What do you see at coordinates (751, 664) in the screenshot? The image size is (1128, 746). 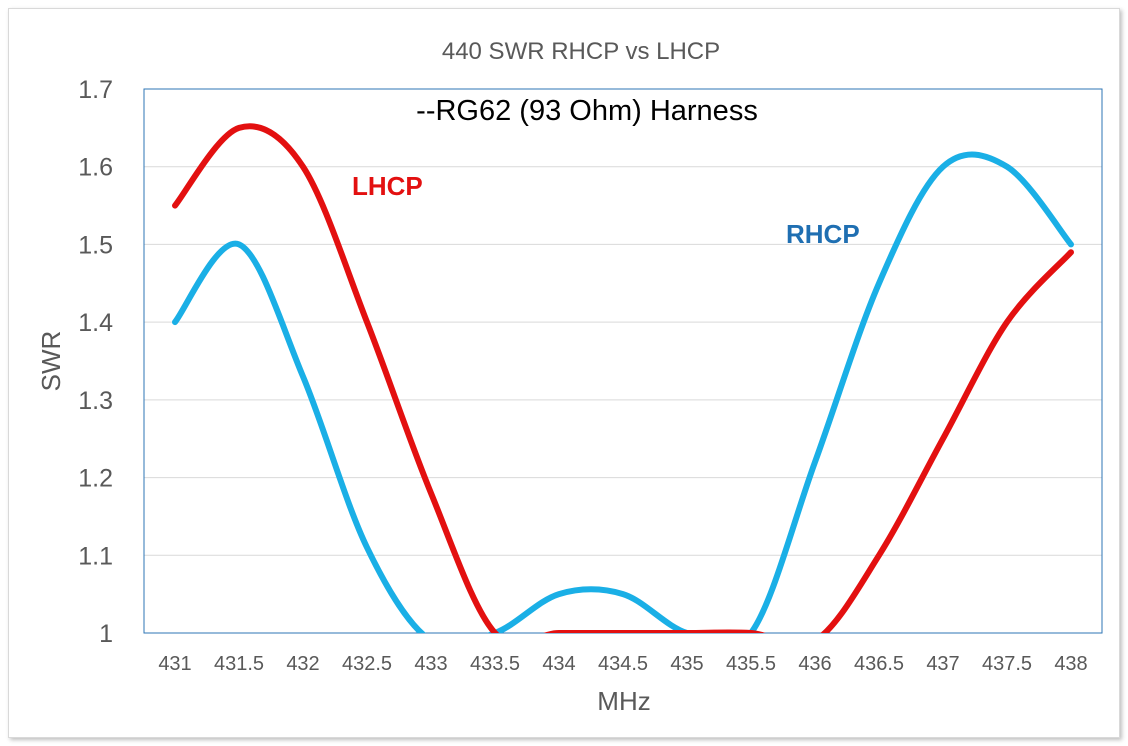 I see `x-tick-label: 435.5` at bounding box center [751, 664].